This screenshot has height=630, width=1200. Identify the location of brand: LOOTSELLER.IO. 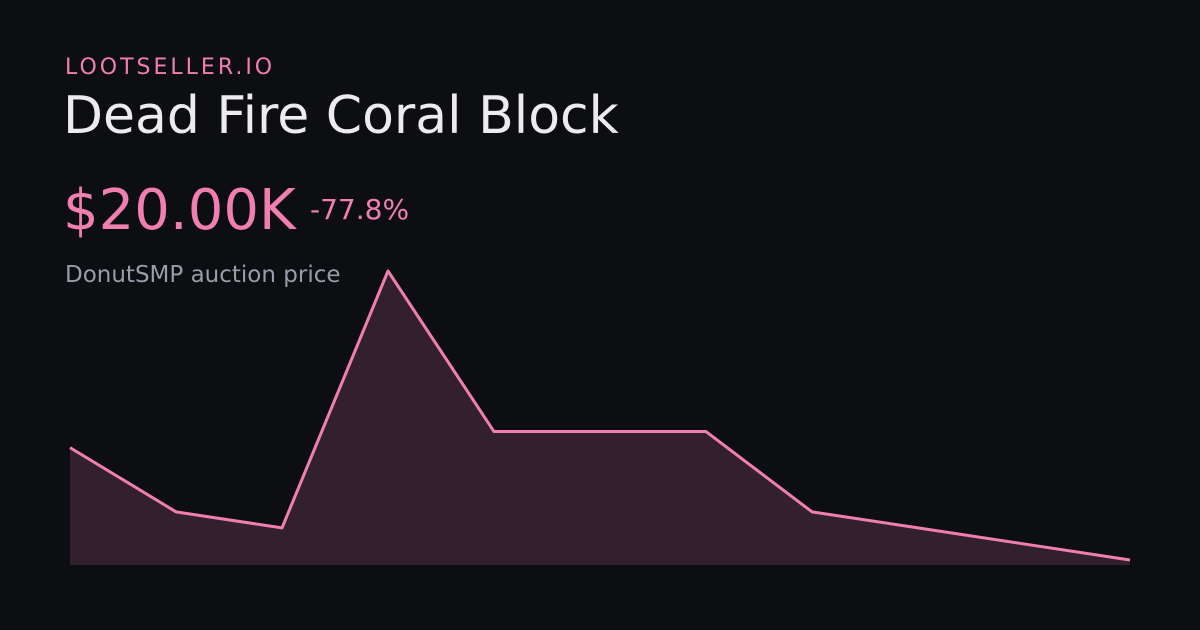
(170, 67).